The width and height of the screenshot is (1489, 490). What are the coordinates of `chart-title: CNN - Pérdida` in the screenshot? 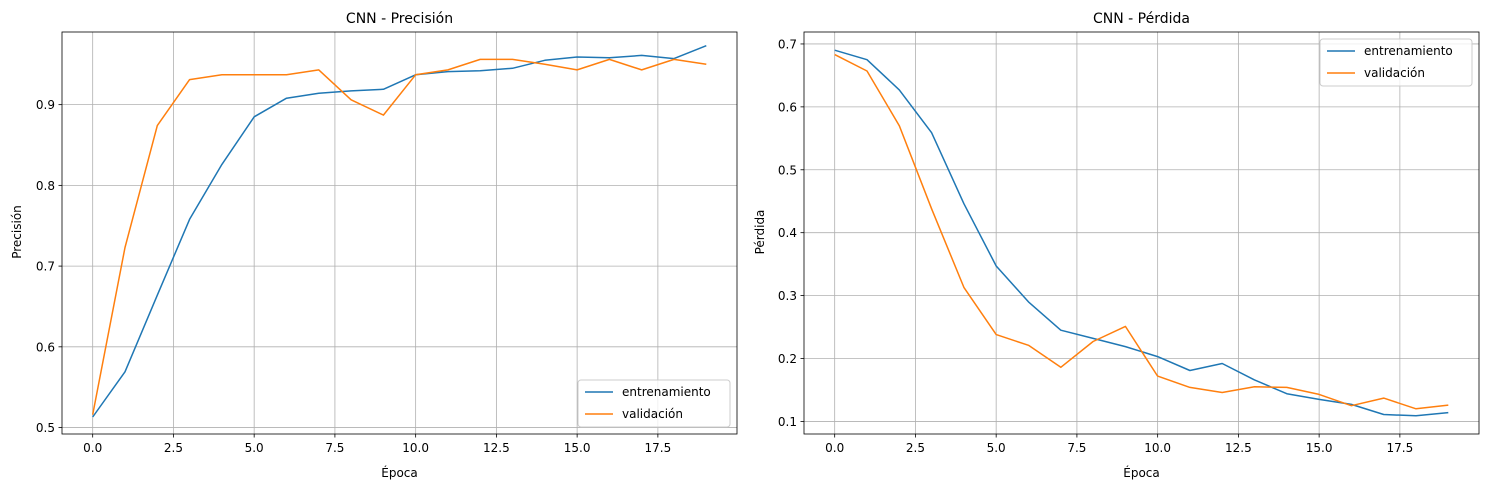 It's located at (1141, 19).